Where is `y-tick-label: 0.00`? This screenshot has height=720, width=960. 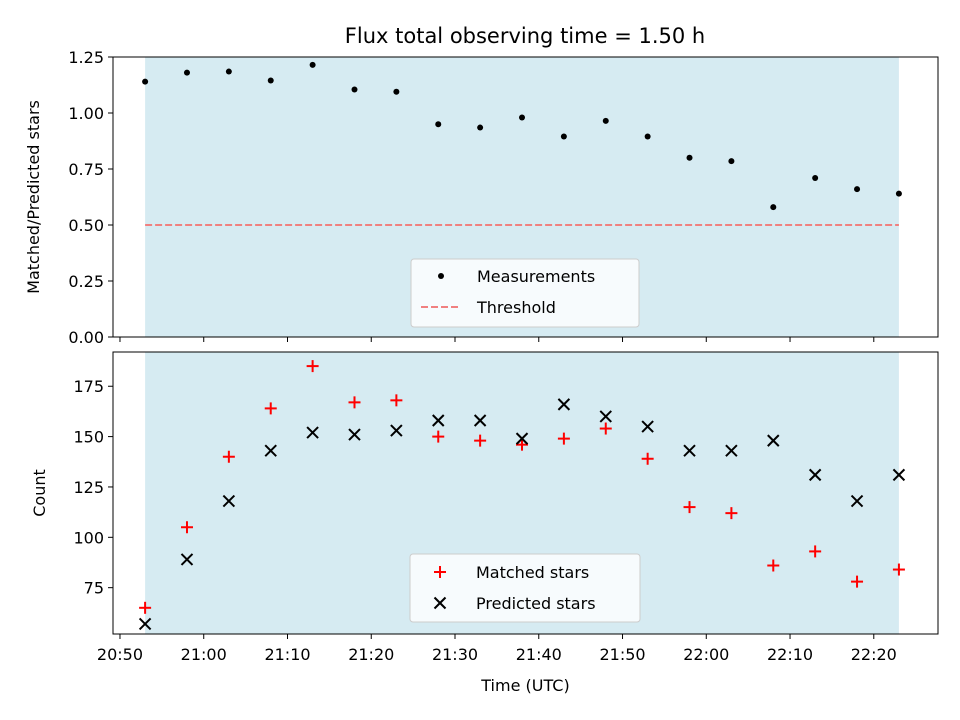 y-tick-label: 0.00 is located at coordinates (86, 337).